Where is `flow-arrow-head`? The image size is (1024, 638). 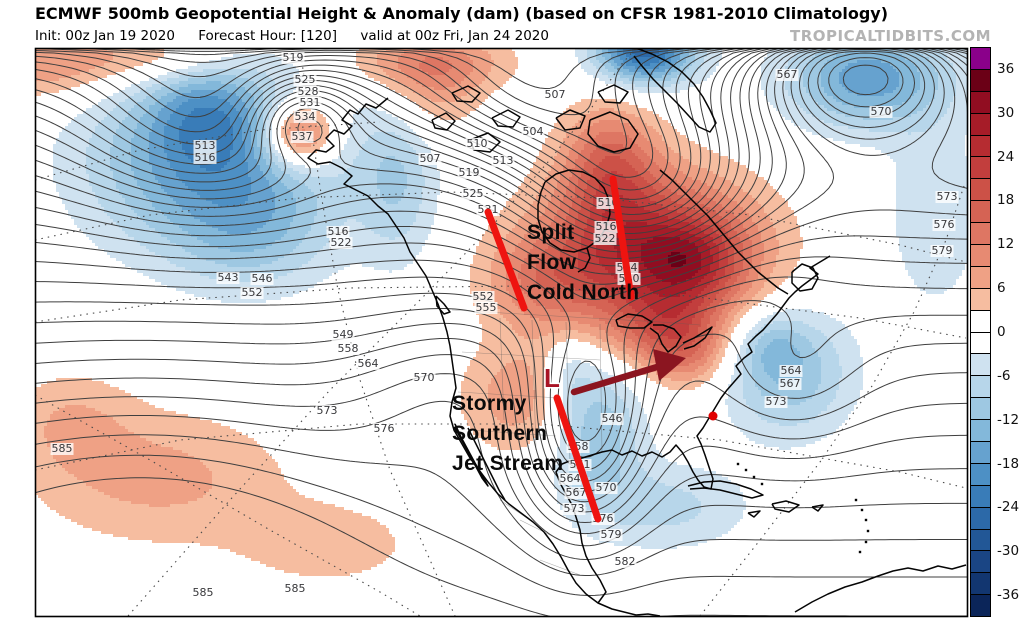 flow-arrow-head is located at coordinates (669, 365).